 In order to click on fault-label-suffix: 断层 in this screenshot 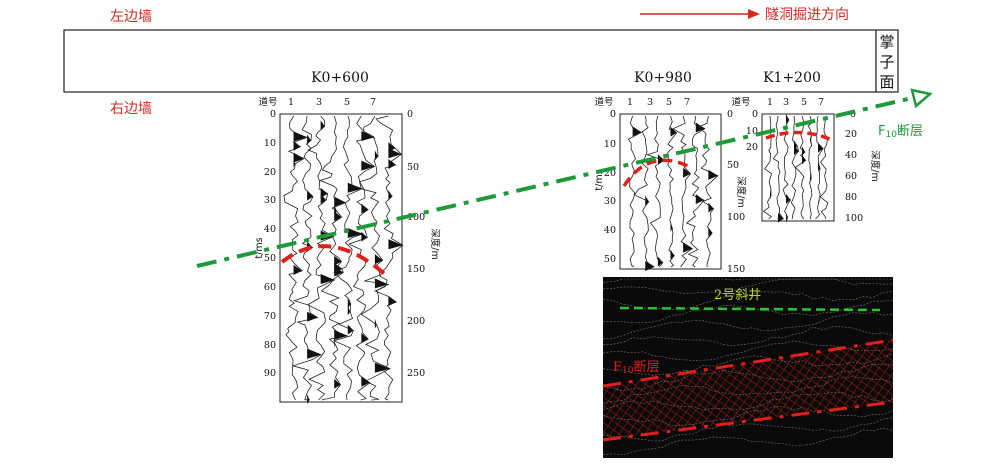, I will do `click(910, 131)`.